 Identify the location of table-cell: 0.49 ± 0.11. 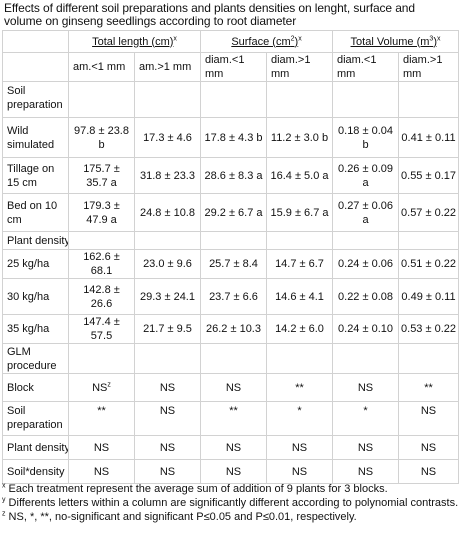
(428, 296).